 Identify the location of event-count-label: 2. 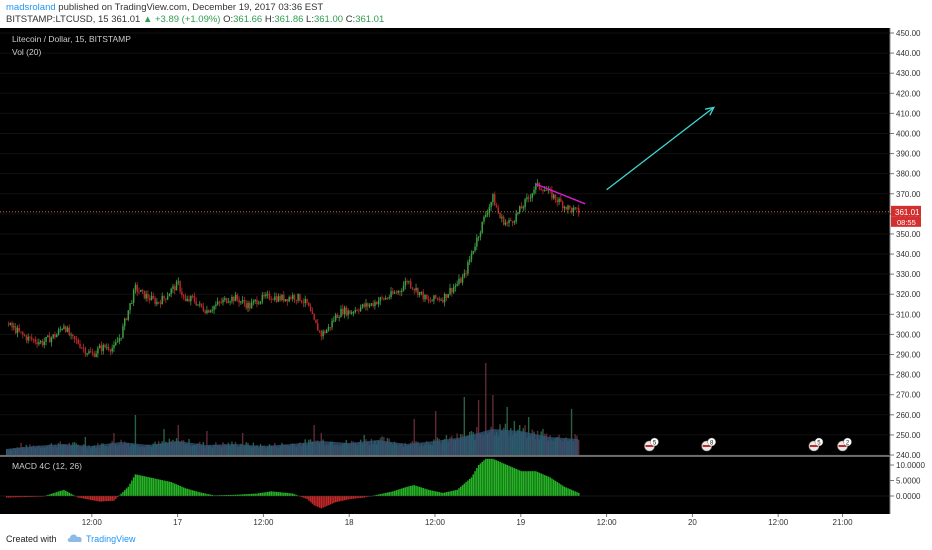
(848, 444).